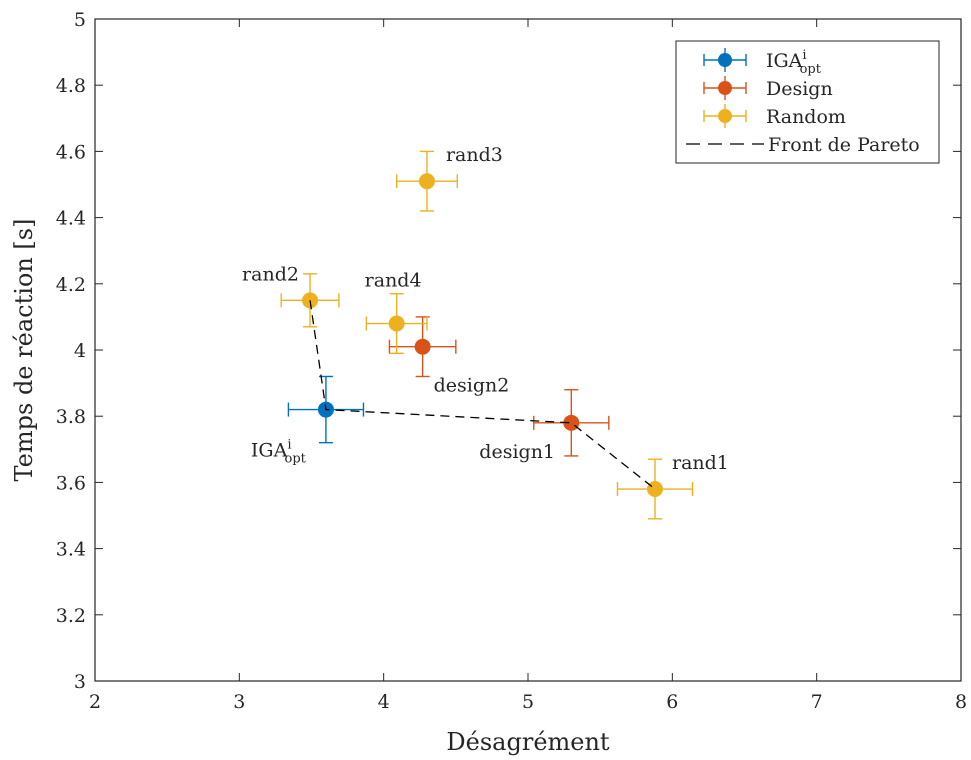 The height and width of the screenshot is (760, 971). Describe the element at coordinates (804, 55) in the screenshot. I see `legend-label-iga-superscript: i` at that location.